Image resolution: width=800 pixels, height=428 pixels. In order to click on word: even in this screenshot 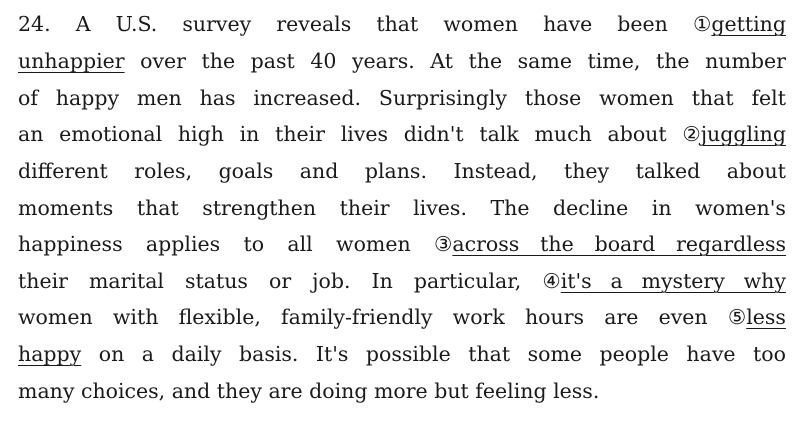, I will do `click(683, 317)`.